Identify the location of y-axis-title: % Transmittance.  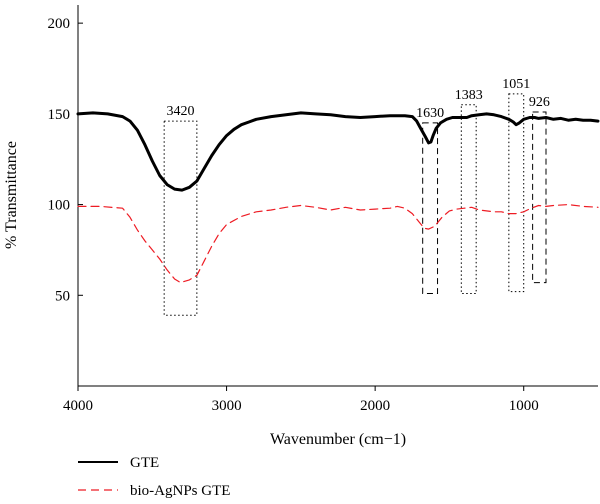
(11, 195).